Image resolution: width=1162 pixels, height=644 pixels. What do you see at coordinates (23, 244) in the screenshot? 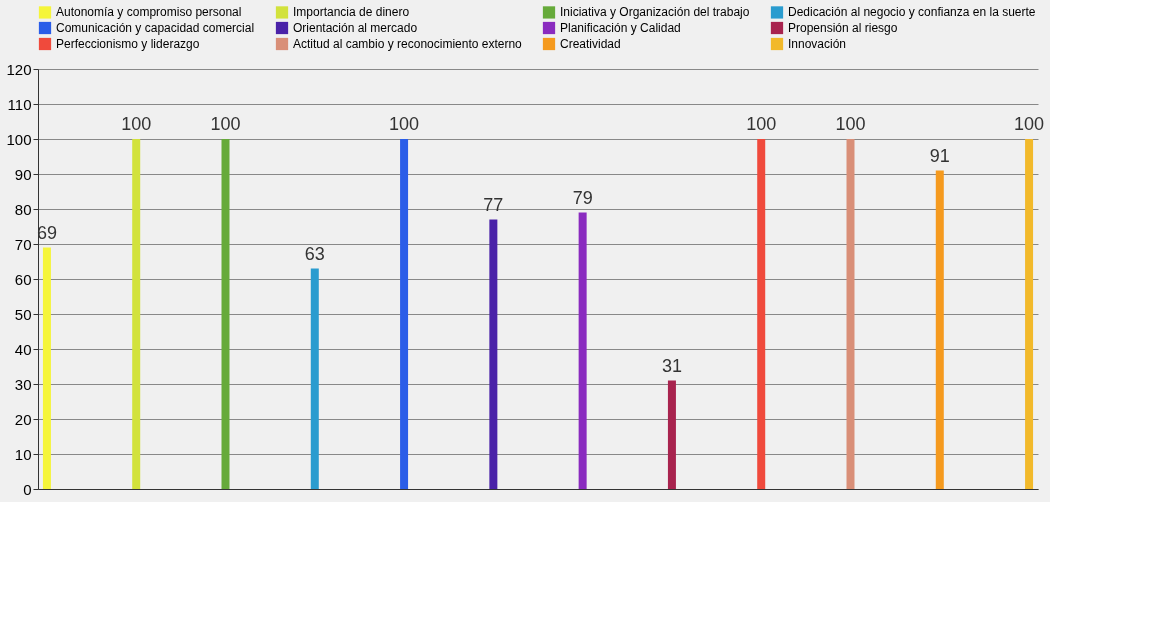
I see `y-tick-label: 70` at bounding box center [23, 244].